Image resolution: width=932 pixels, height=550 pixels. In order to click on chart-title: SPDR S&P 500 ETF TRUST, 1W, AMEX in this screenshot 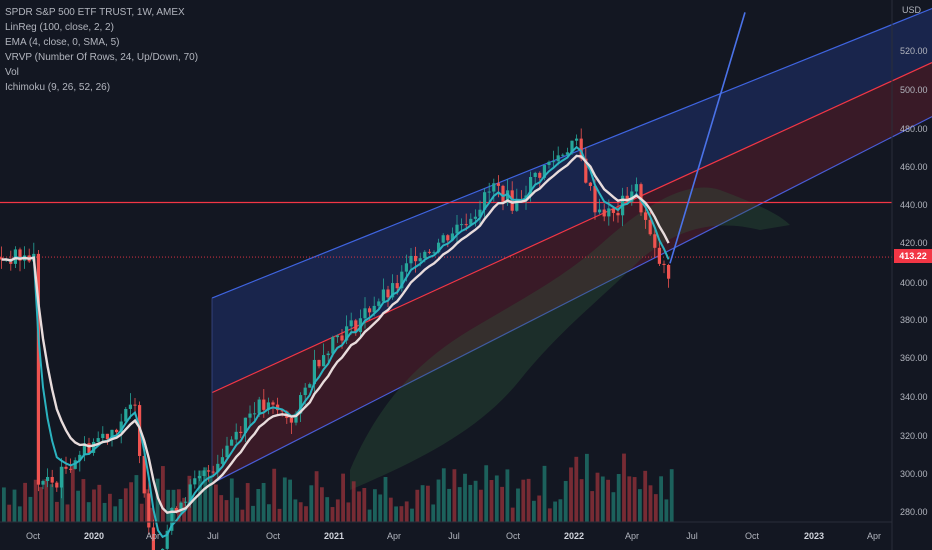, I will do `click(95, 12)`.